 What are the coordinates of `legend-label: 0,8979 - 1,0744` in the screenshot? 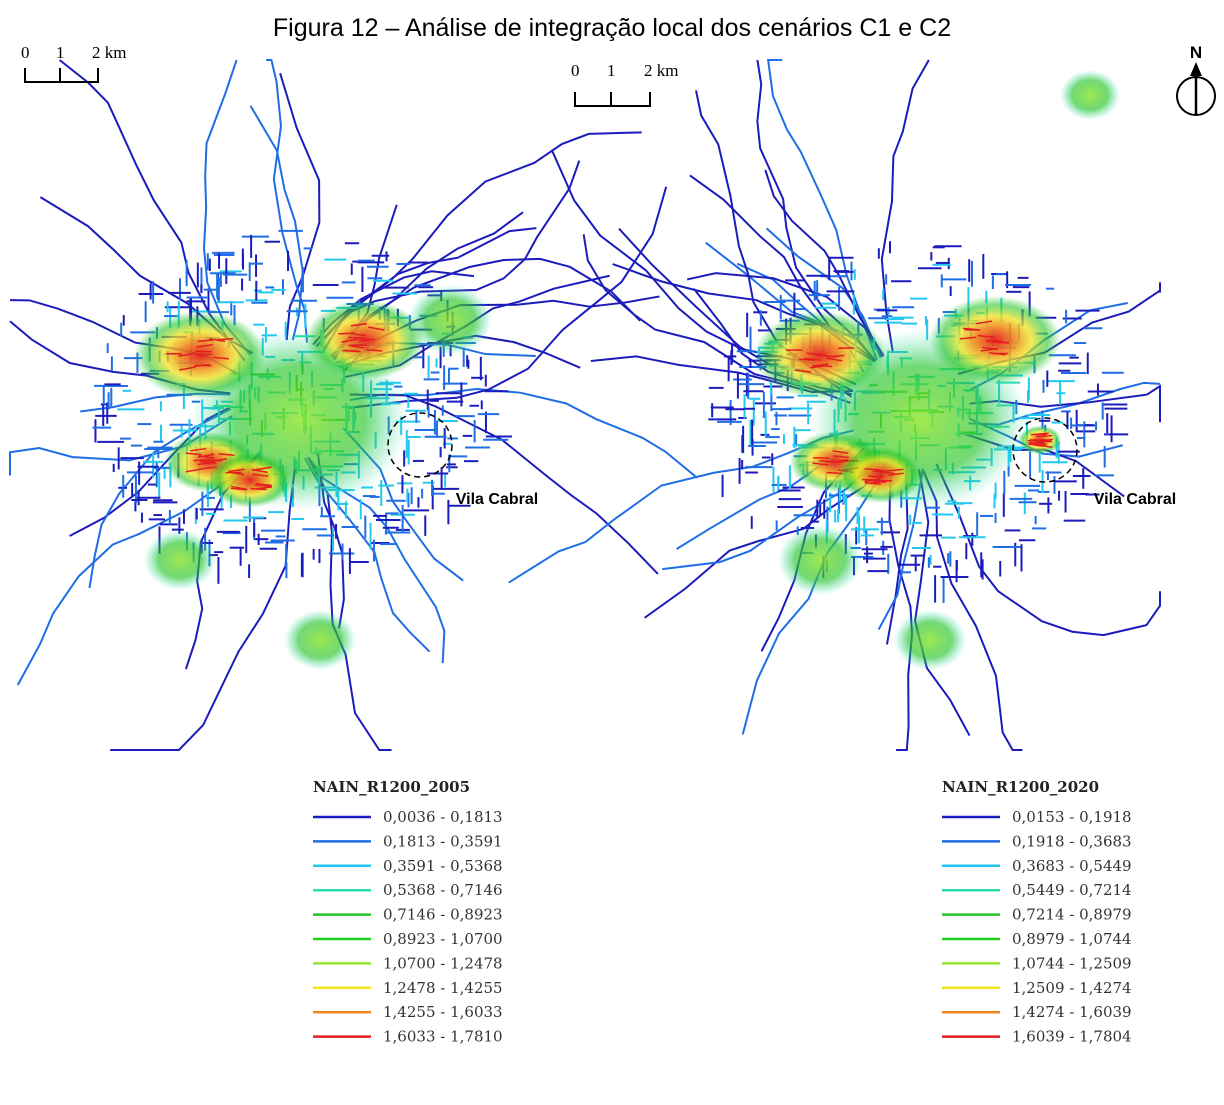 It's located at (1072, 939).